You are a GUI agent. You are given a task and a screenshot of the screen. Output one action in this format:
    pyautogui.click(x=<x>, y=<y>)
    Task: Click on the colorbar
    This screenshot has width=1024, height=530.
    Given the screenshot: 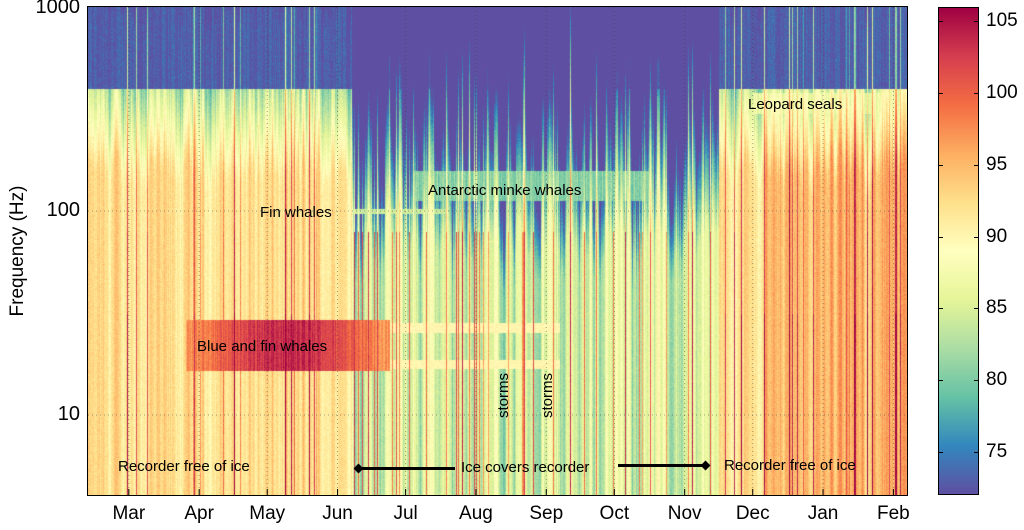 What is the action you would take?
    pyautogui.click(x=958, y=251)
    